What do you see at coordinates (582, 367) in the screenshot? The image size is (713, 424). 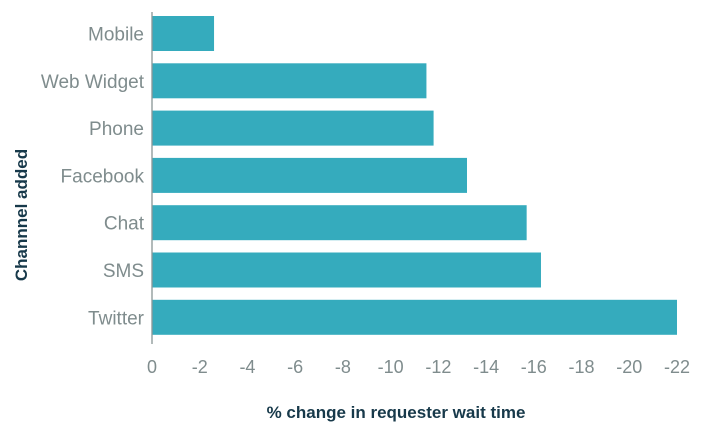 I see `x-tick-label: -18` at bounding box center [582, 367].